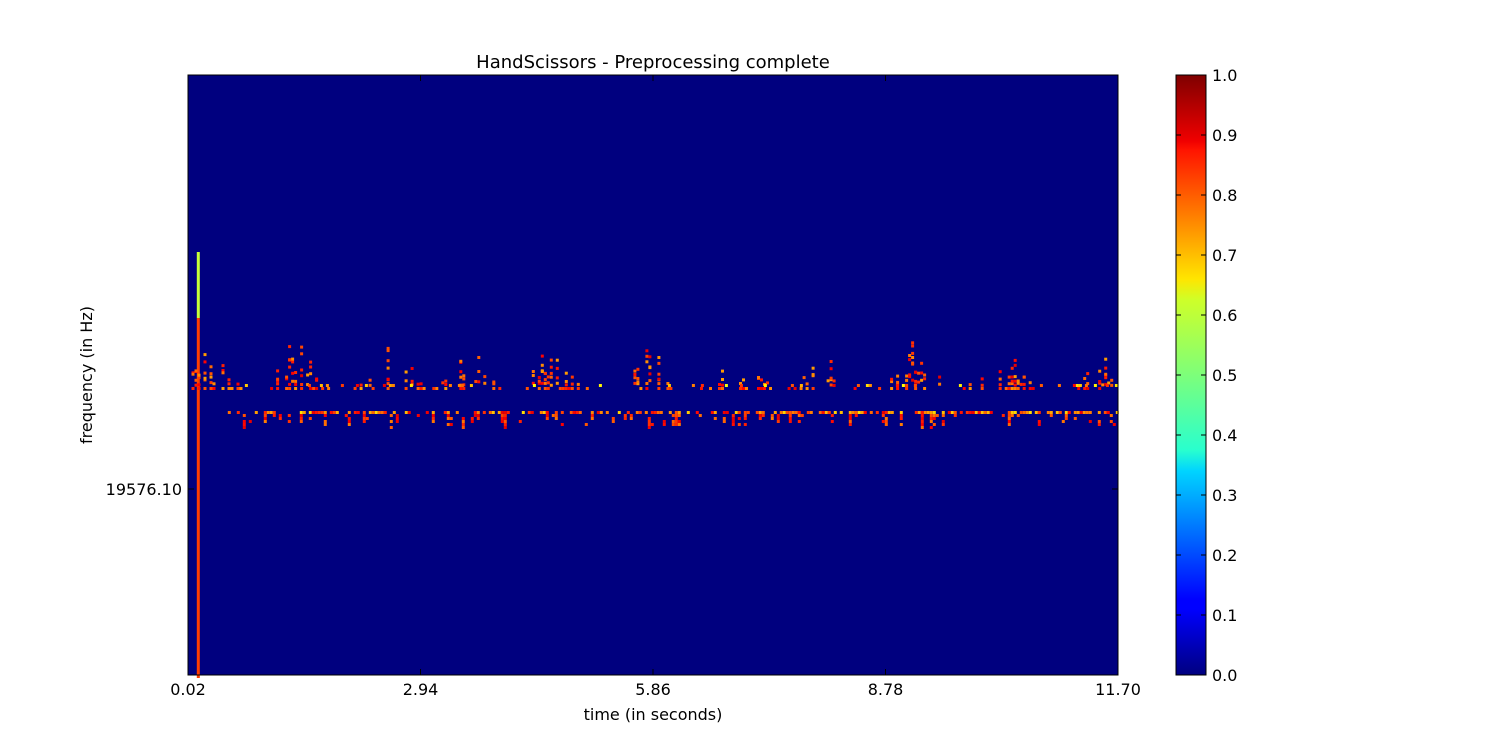 This screenshot has width=1500, height=750. Describe the element at coordinates (1224, 315) in the screenshot. I see `colorbar-tick-label: 0.6` at that location.